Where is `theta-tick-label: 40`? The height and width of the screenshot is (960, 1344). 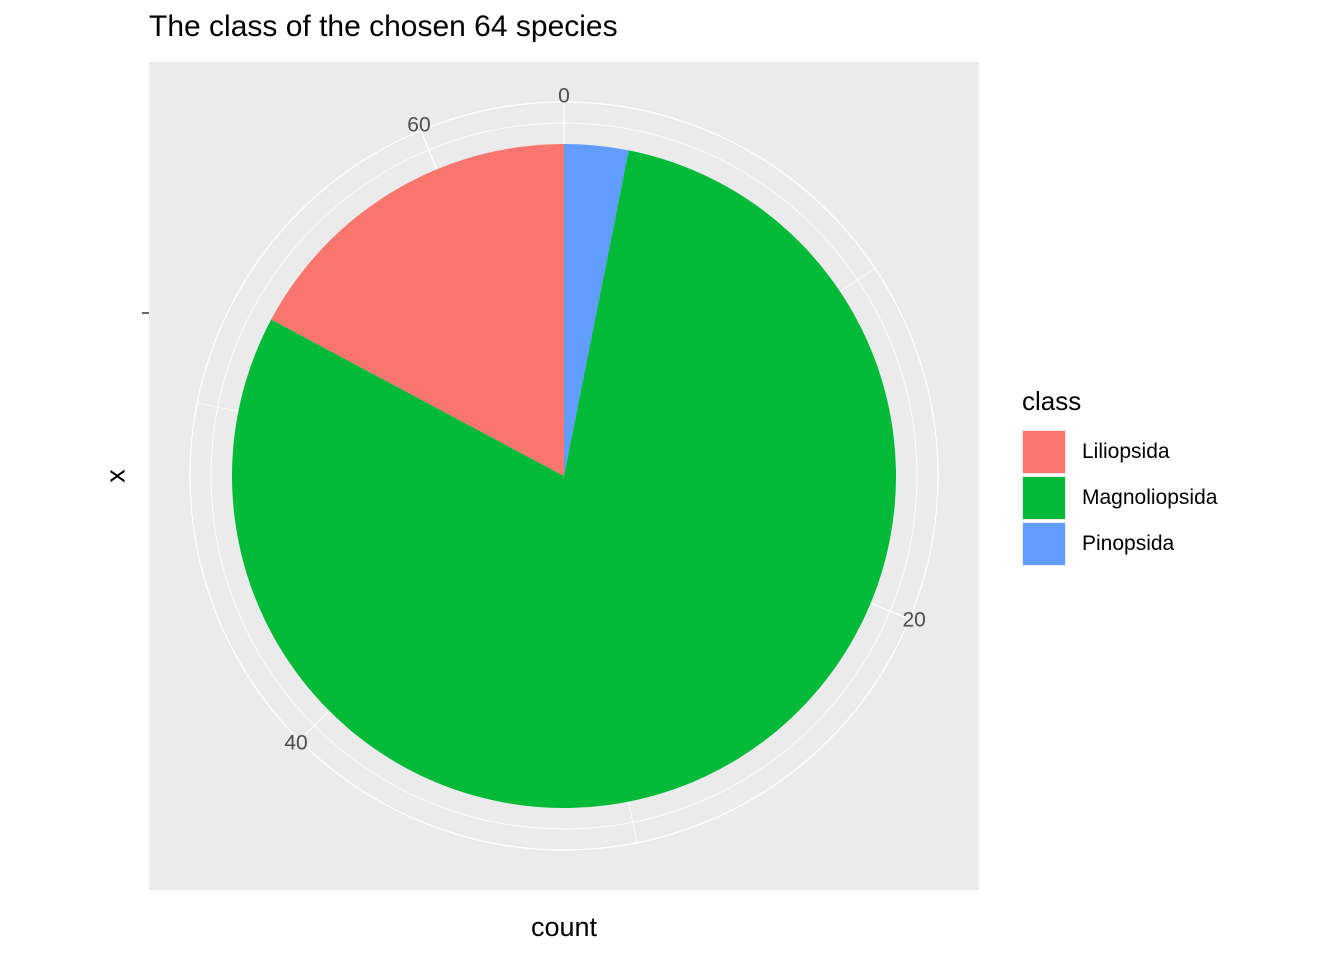 theta-tick-label: 40 is located at coordinates (295, 743).